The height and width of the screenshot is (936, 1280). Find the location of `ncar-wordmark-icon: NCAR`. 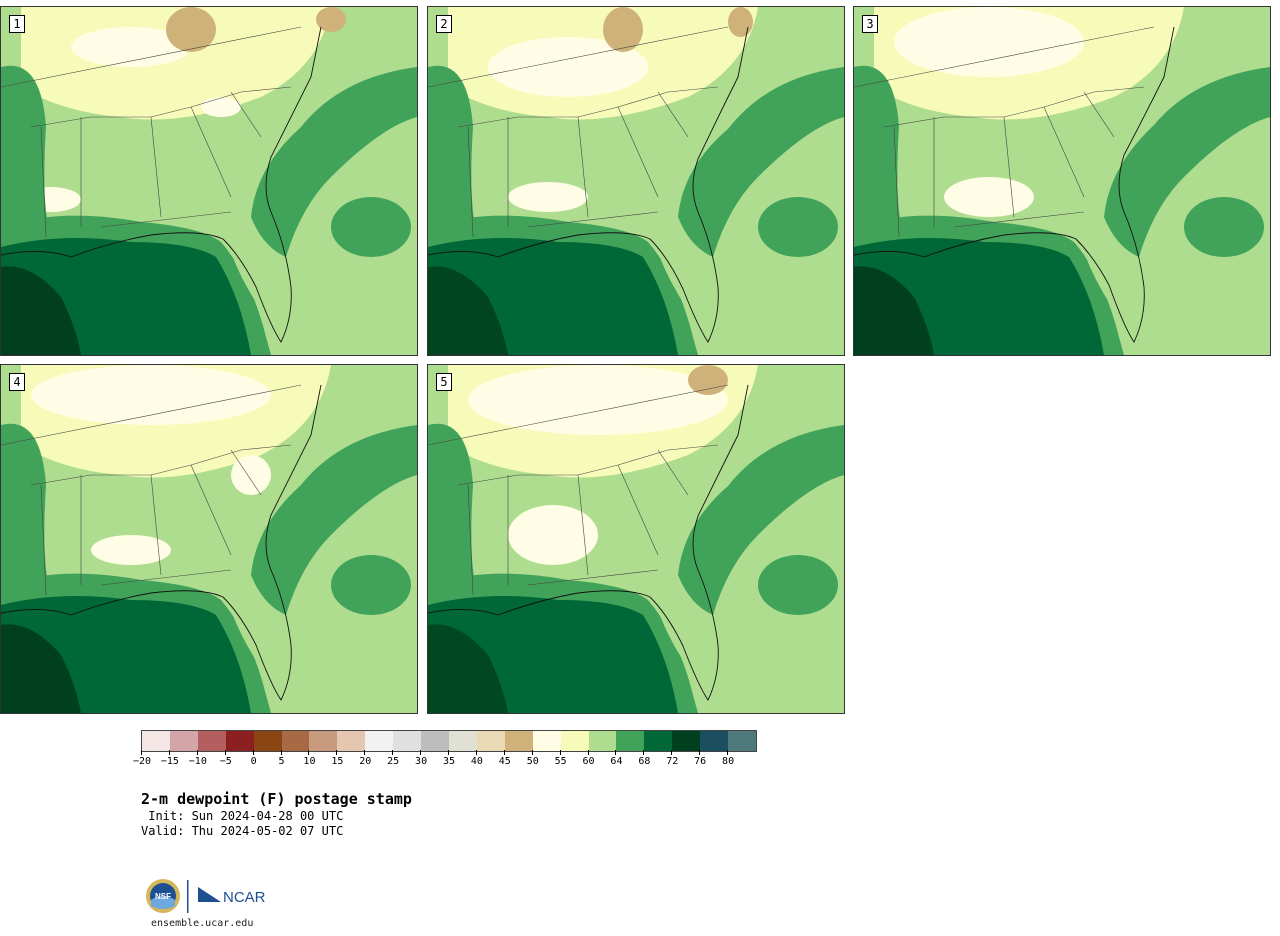

ncar-wordmark-icon: NCAR is located at coordinates (232, 896).